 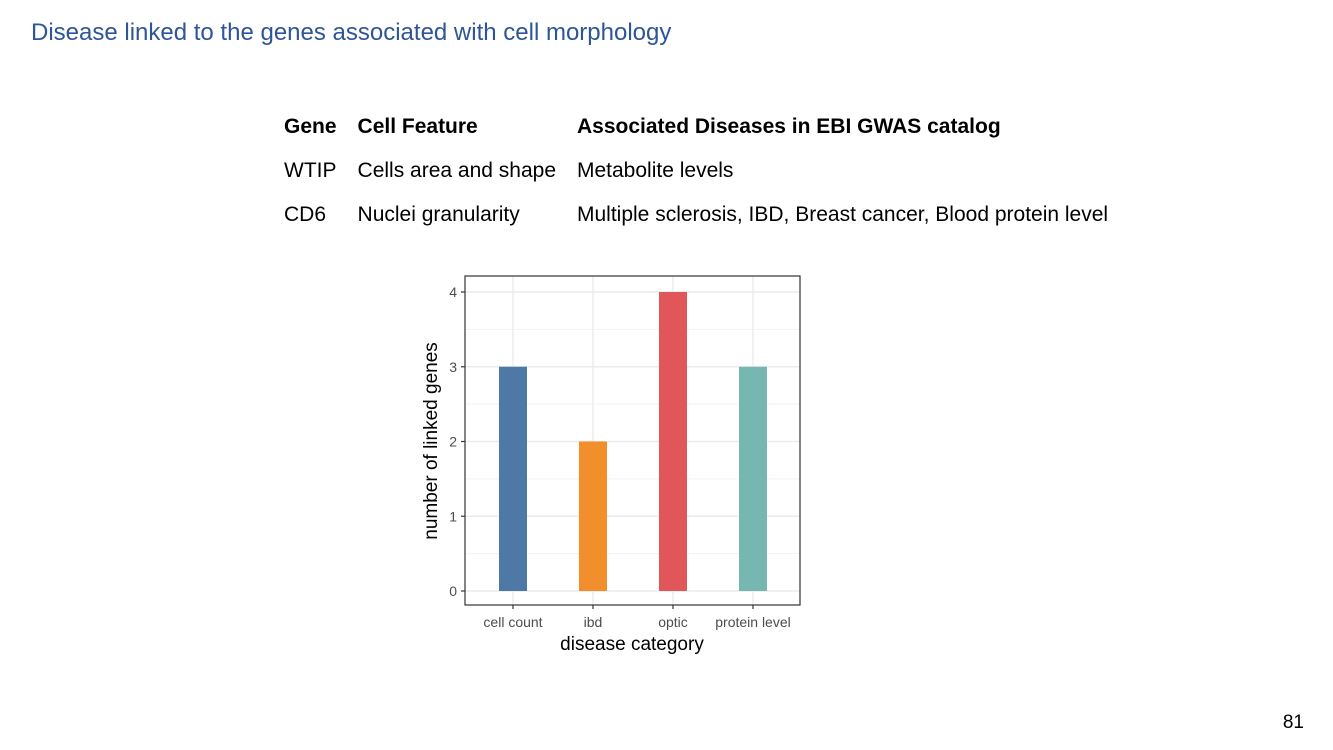 I want to click on bar-protein-level, so click(x=753, y=478).